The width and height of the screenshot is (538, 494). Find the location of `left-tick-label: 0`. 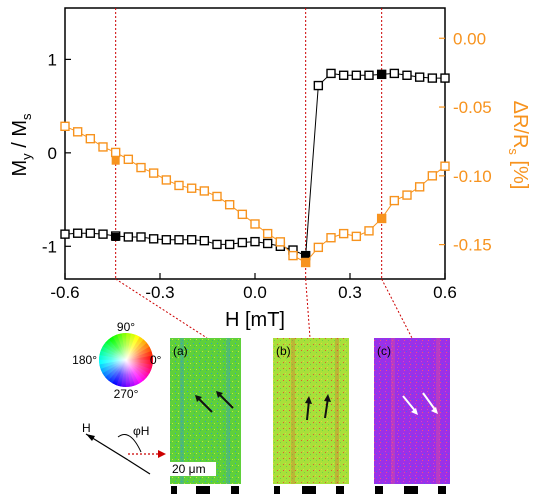

left-tick-label: 0 is located at coordinates (52, 153).